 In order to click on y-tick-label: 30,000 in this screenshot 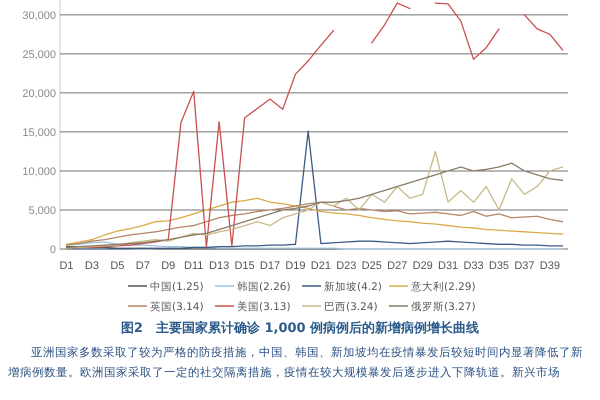, I will do `click(39, 16)`.